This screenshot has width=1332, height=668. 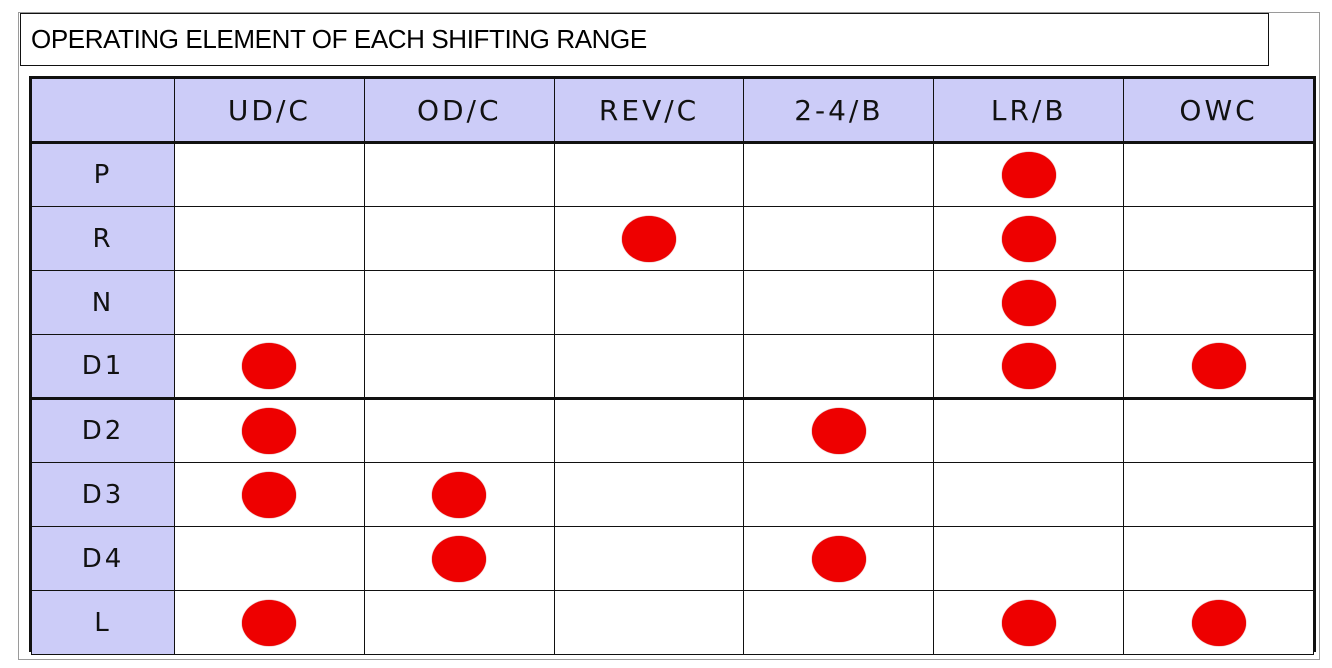 I want to click on table-row: D2, so click(x=672, y=430).